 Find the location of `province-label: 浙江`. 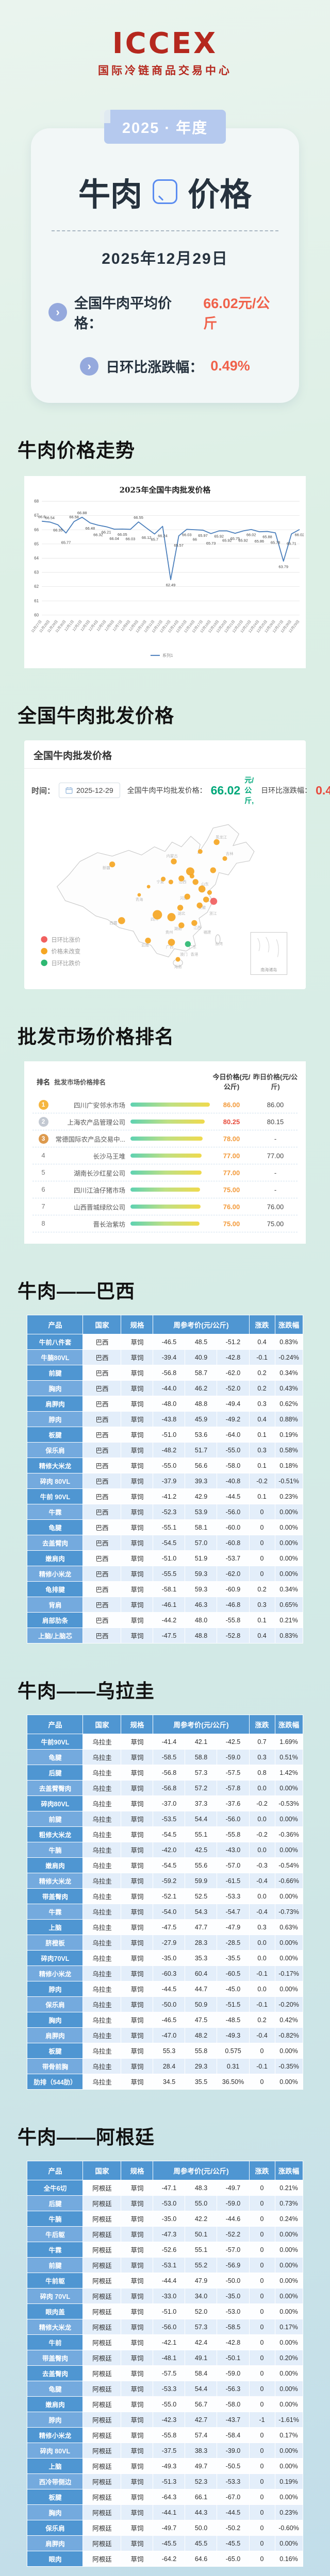

province-label: 浙江 is located at coordinates (213, 913).